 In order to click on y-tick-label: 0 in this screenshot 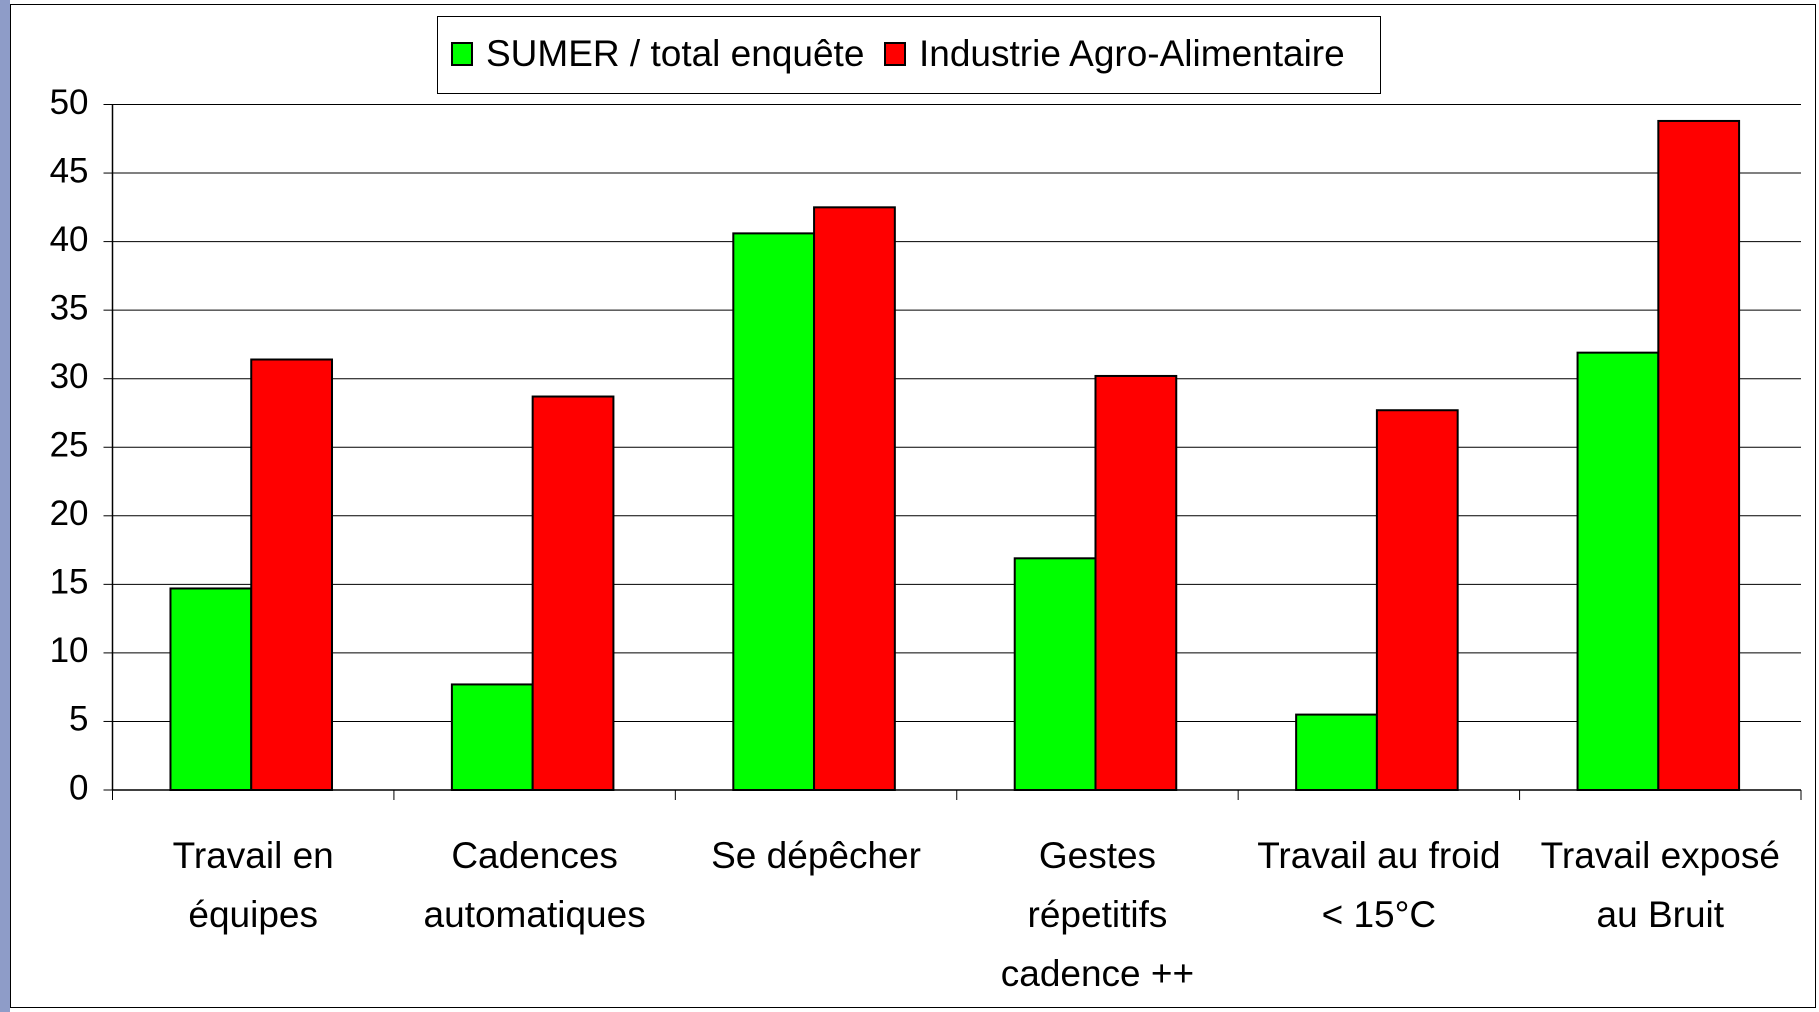, I will do `click(78, 787)`.